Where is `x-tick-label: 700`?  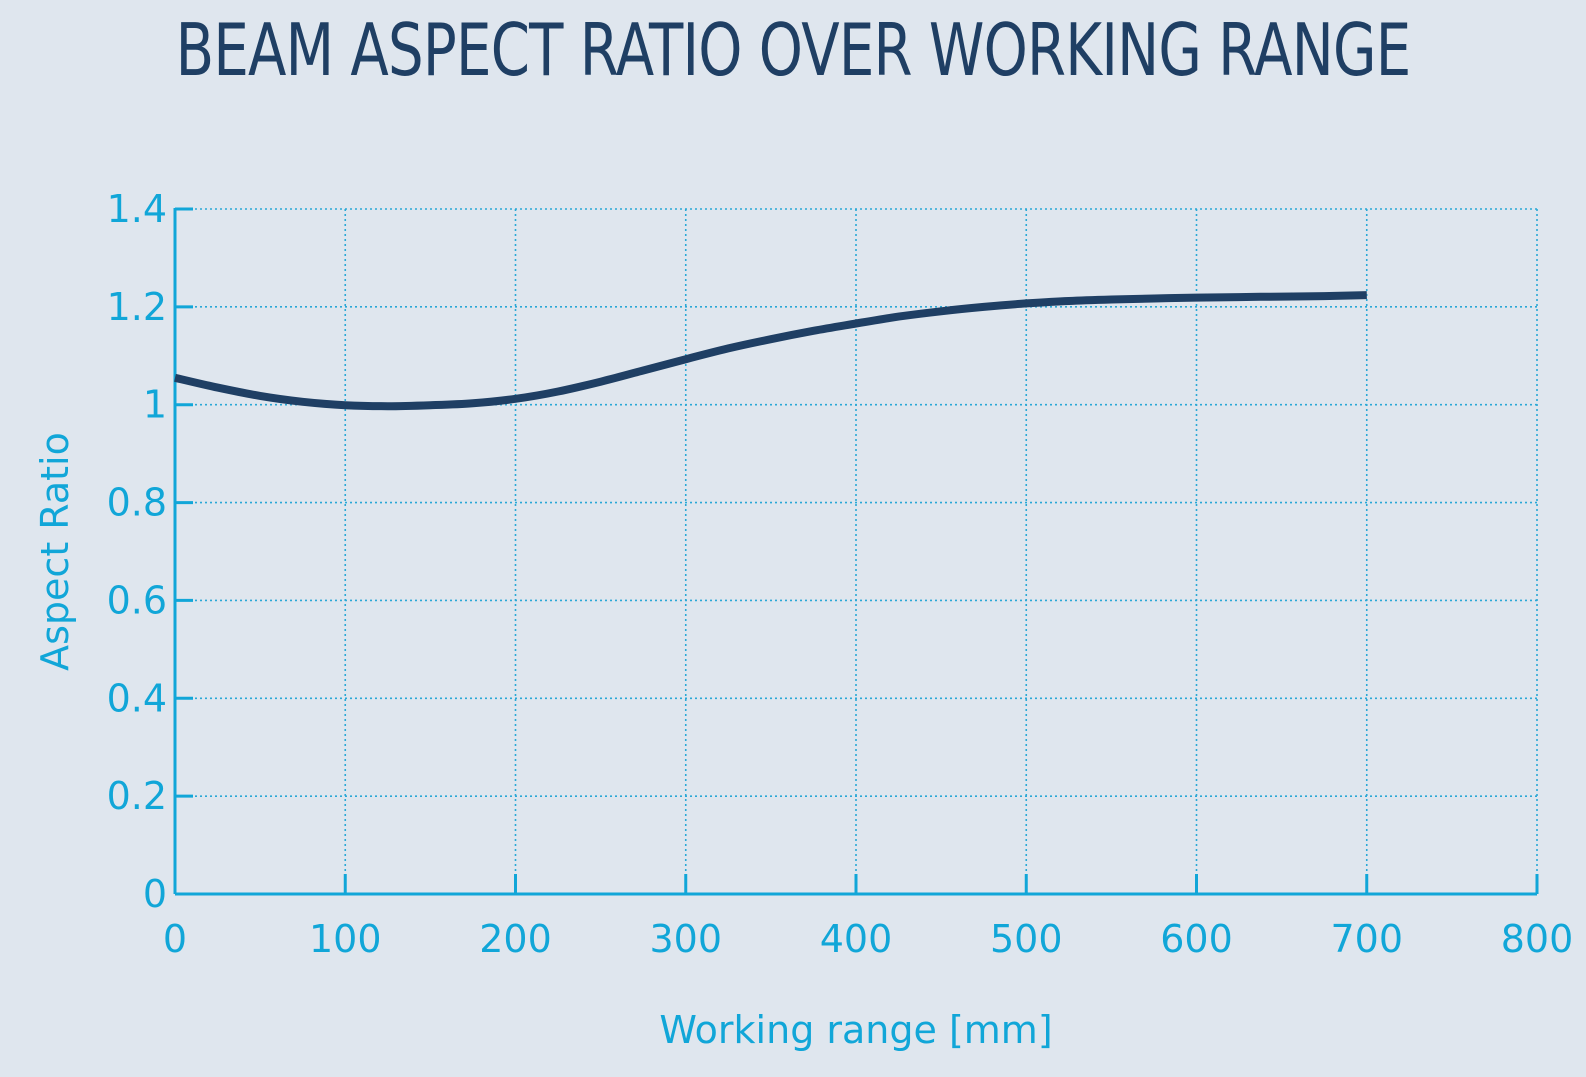
x-tick-label: 700 is located at coordinates (1366, 939).